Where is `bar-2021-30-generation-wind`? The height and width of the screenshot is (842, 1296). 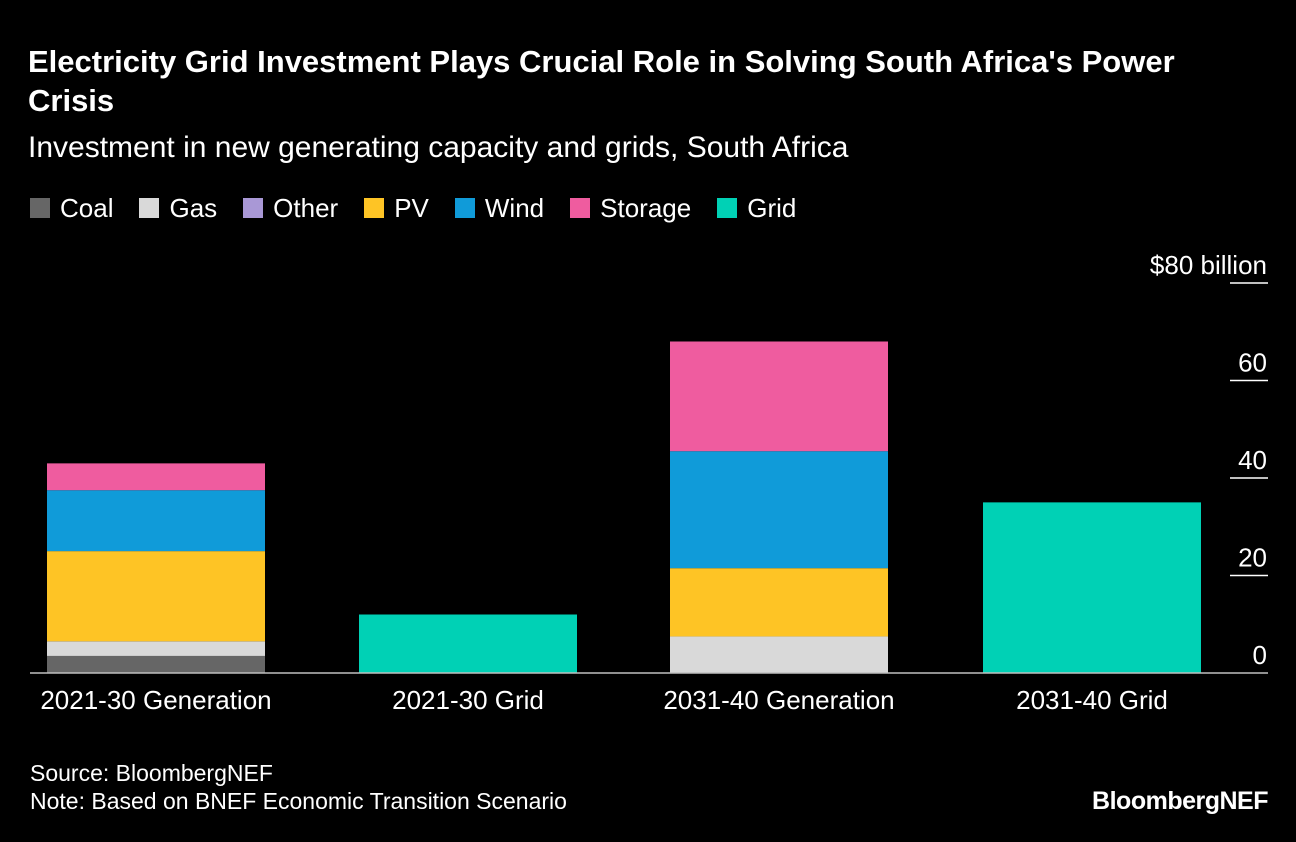 bar-2021-30-generation-wind is located at coordinates (156, 521).